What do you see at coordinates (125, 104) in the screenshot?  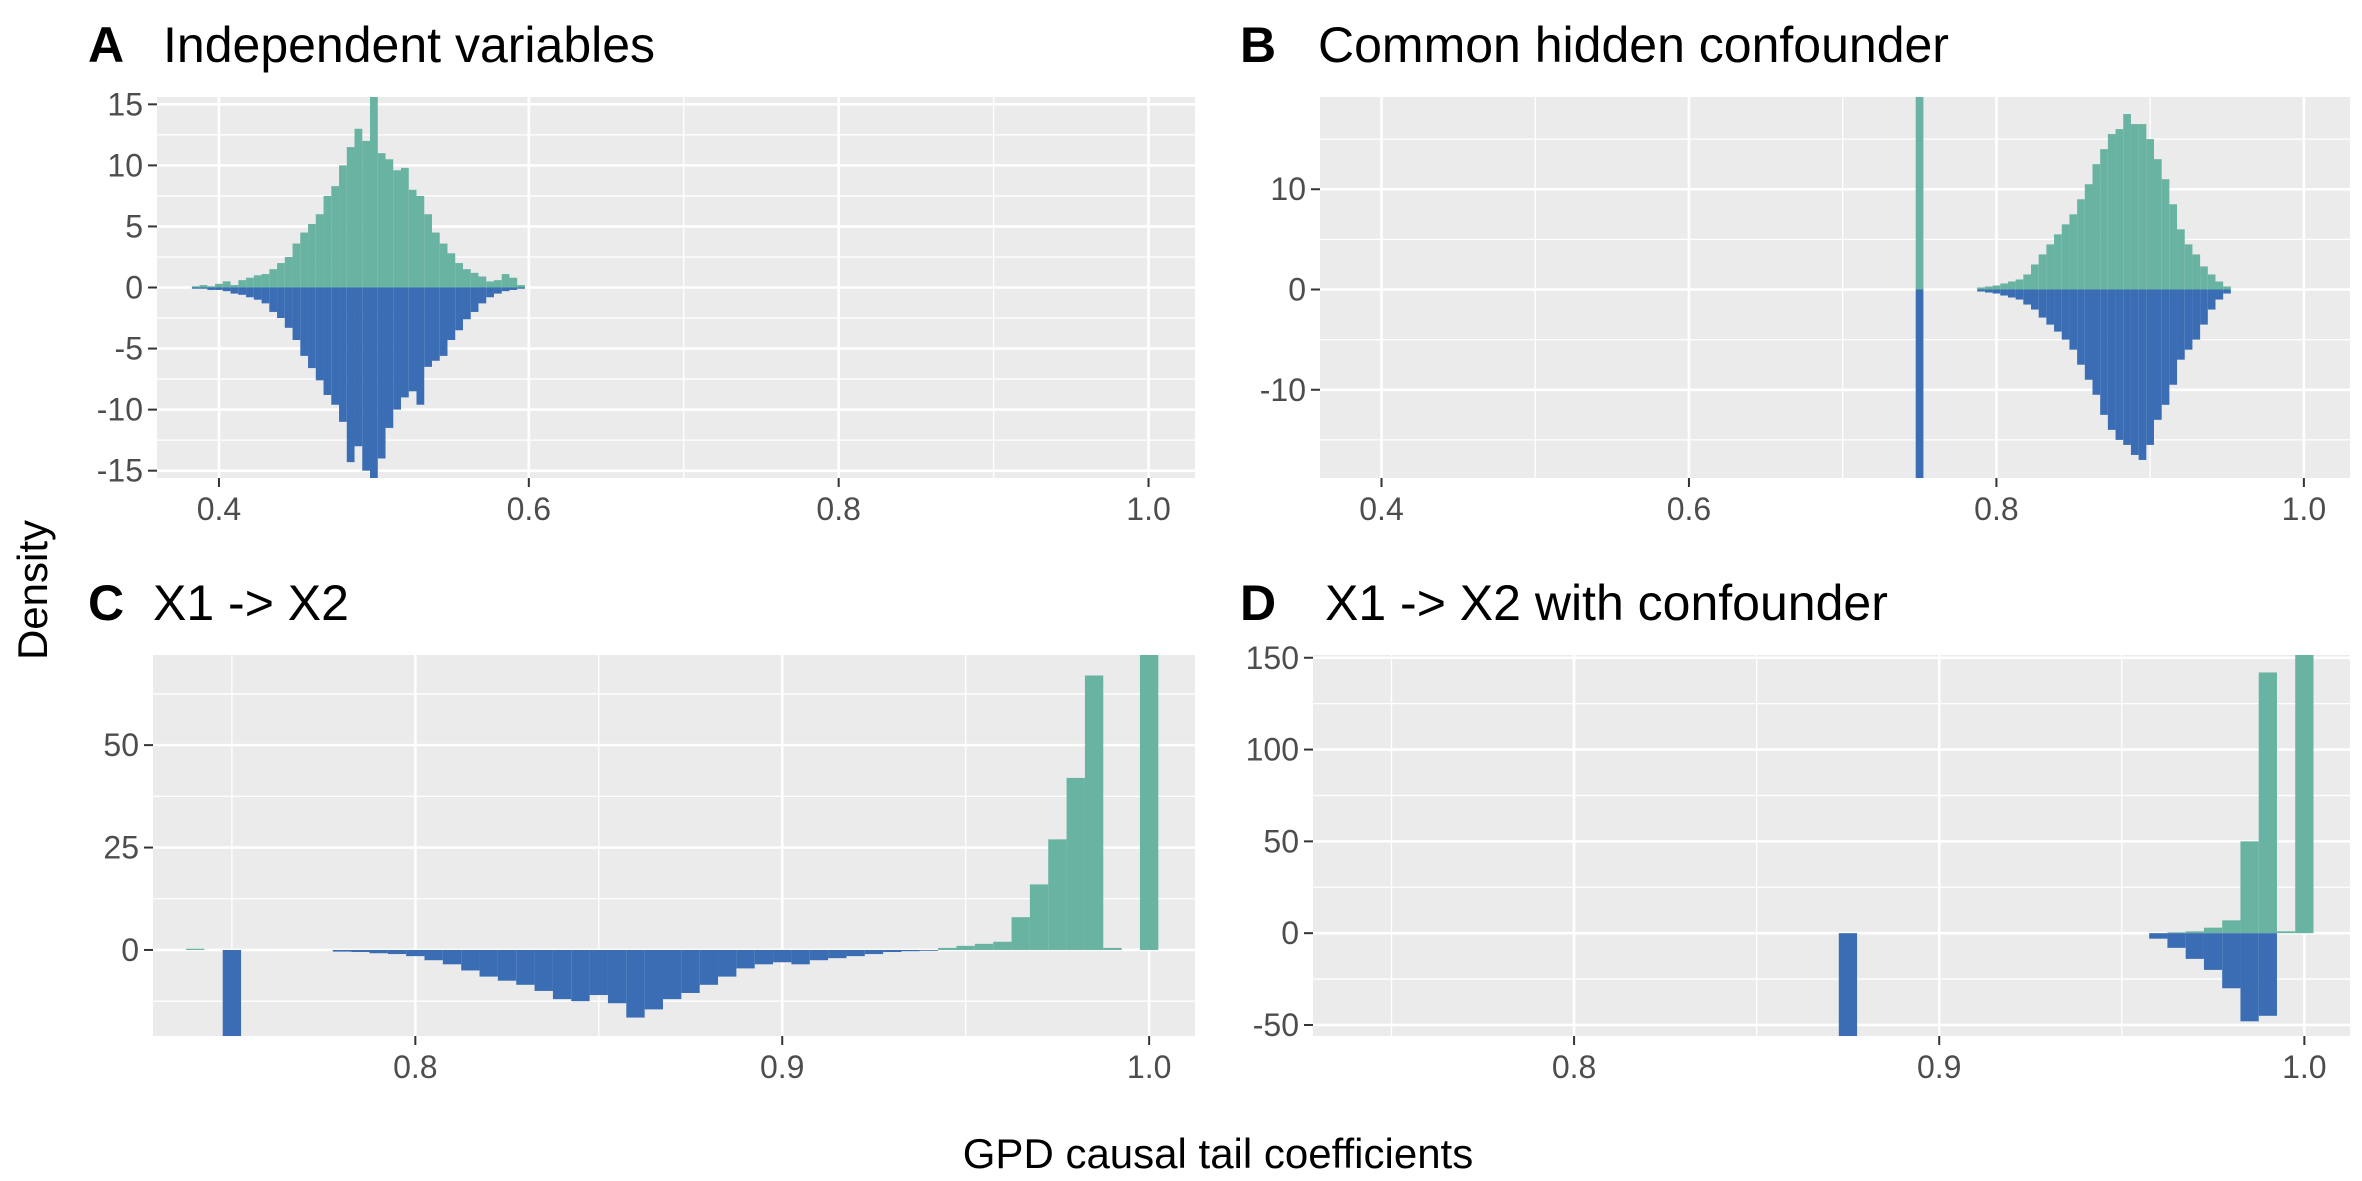 I see `panel-a-y-tick-label: 15` at bounding box center [125, 104].